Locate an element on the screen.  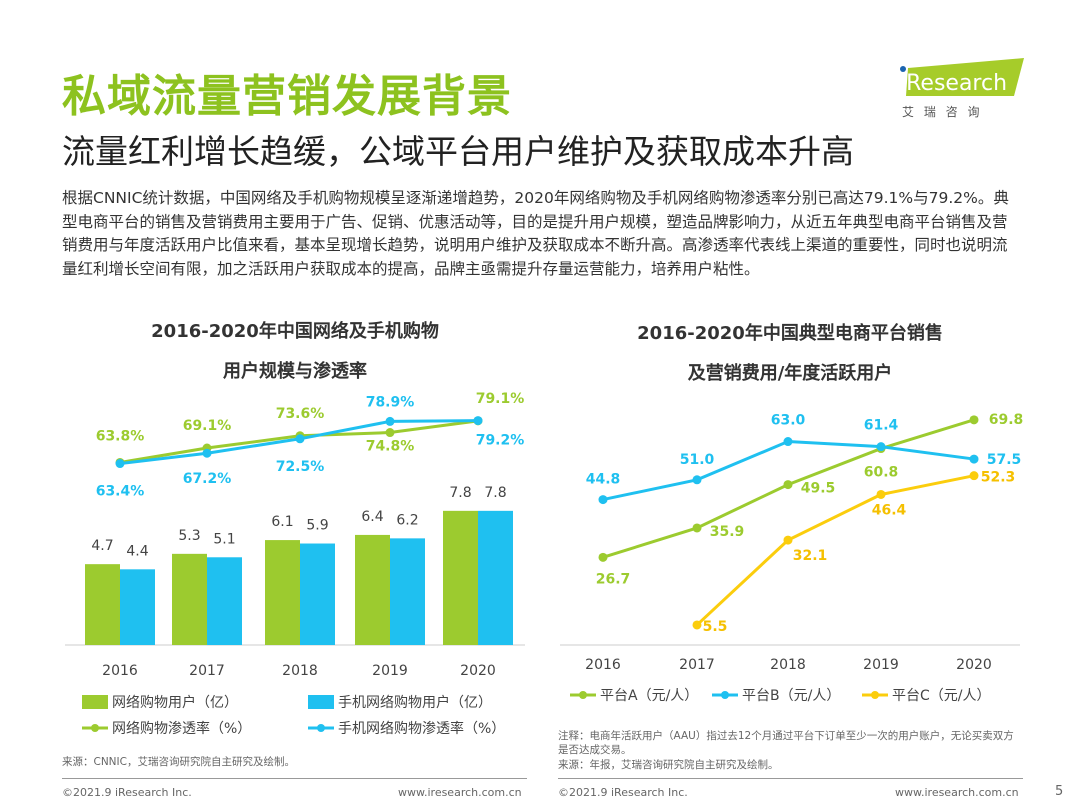
line-label: 67.2% is located at coordinates (207, 479).